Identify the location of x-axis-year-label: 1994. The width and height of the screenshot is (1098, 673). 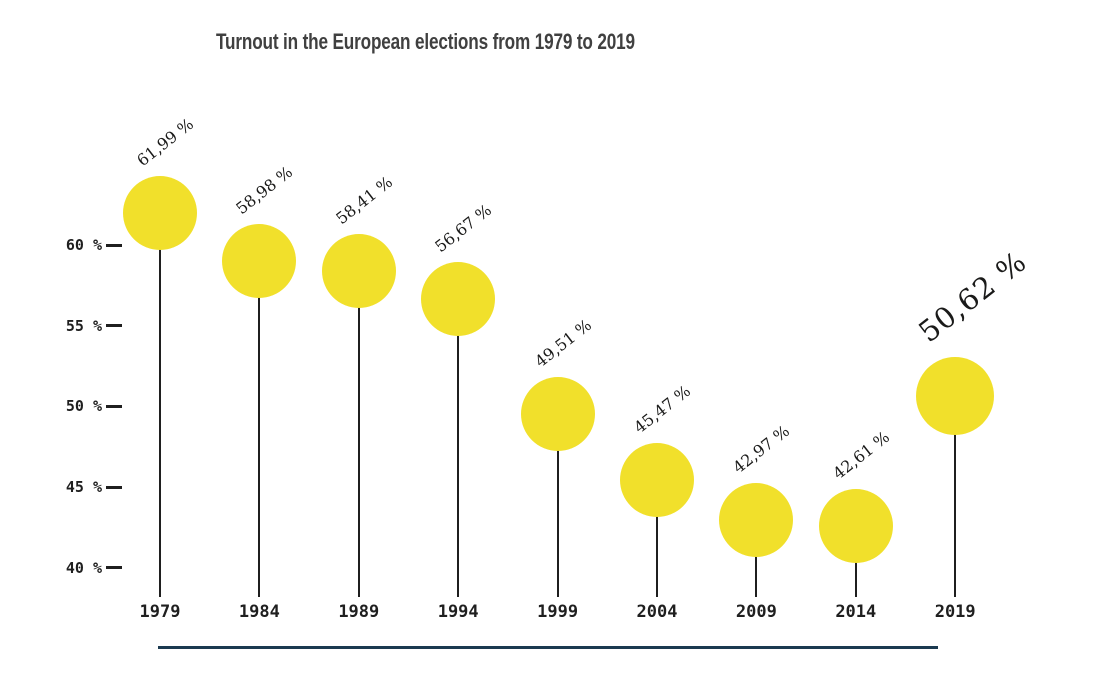
(458, 612).